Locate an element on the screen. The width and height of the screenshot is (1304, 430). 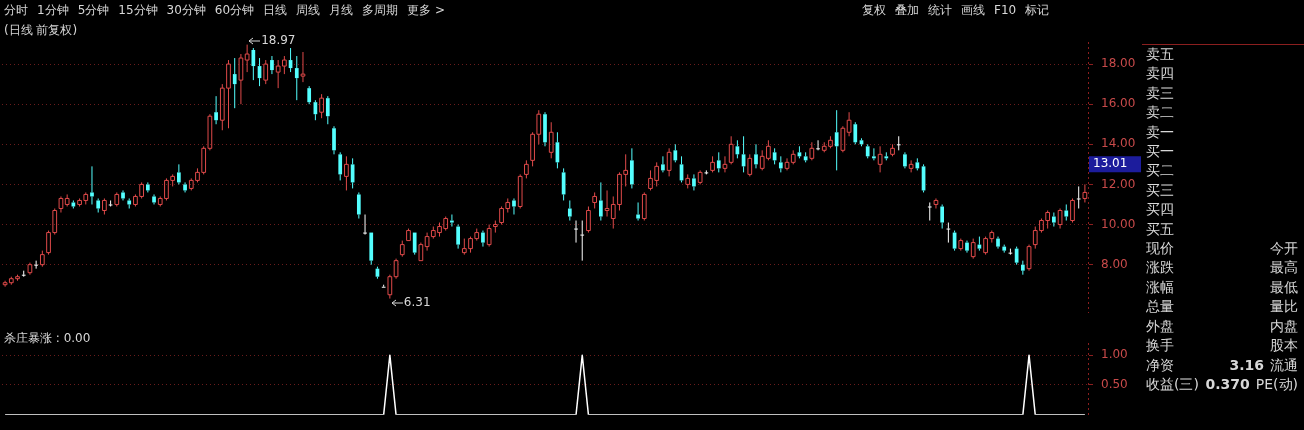
text: 日线 is located at coordinates (275, 10).